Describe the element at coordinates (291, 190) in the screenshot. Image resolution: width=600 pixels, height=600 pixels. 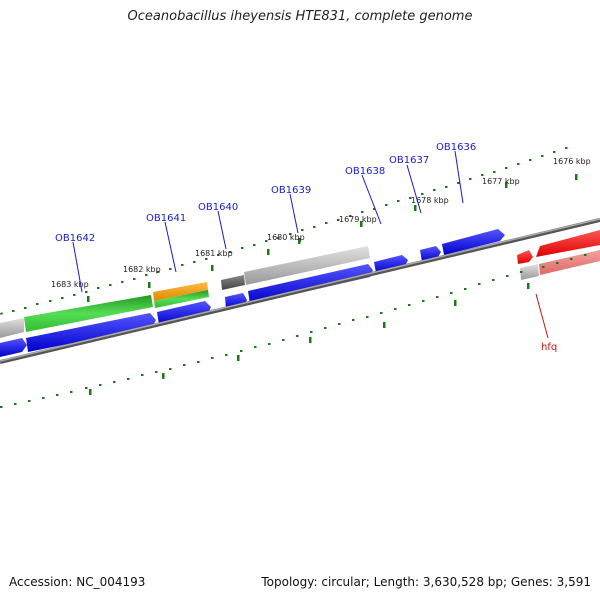
I see `gene-label-ob1639: OB1639` at that location.